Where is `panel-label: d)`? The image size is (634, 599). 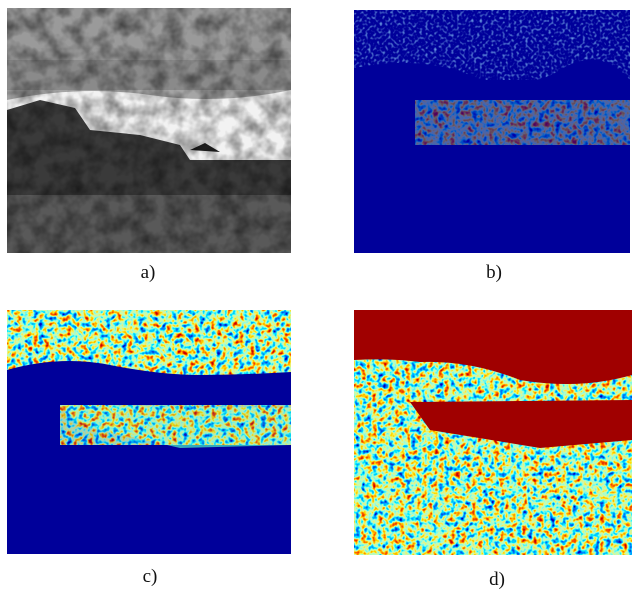
panel-label: d) is located at coordinates (497, 579).